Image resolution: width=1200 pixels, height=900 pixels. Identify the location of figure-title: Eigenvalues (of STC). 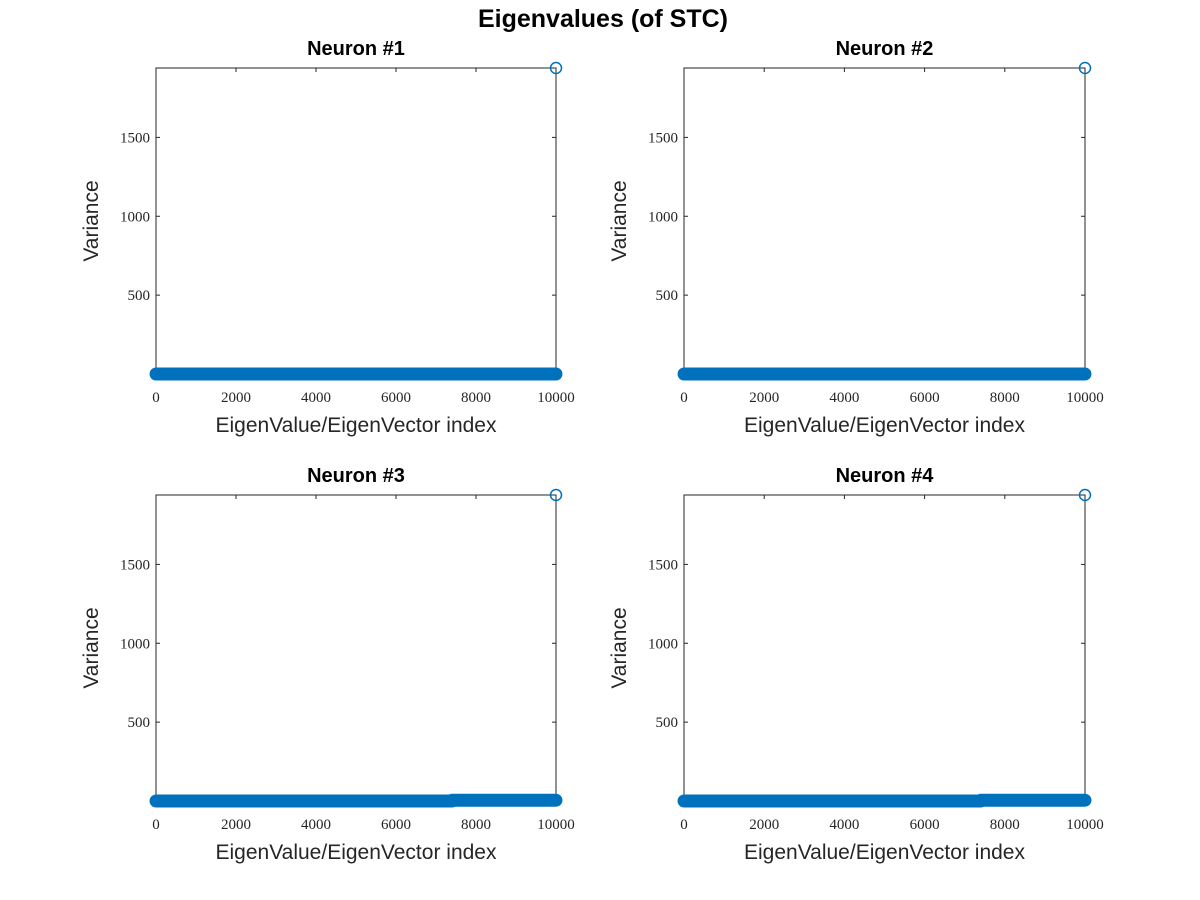
(603, 19).